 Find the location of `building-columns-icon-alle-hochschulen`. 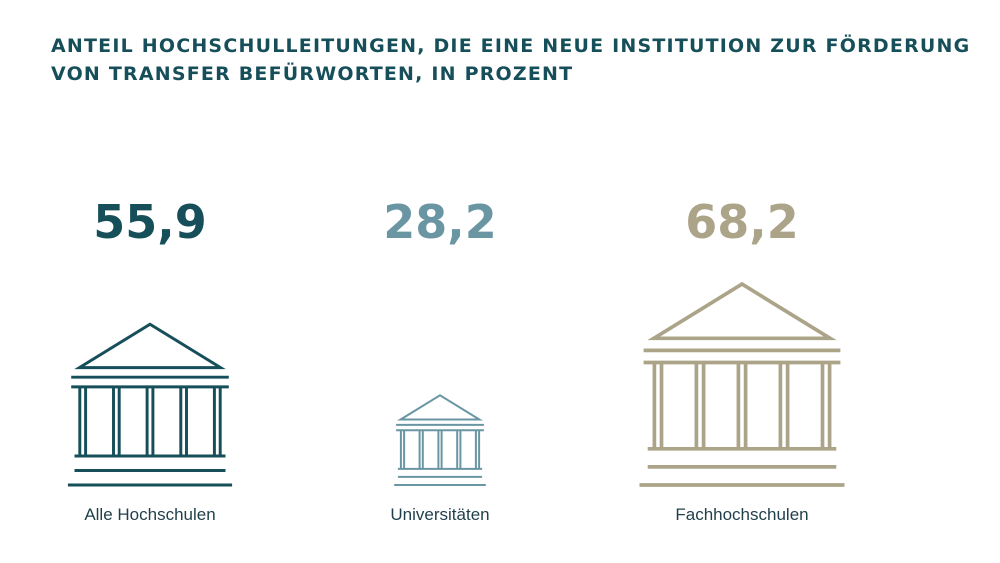

building-columns-icon-alle-hochschulen is located at coordinates (150, 404).